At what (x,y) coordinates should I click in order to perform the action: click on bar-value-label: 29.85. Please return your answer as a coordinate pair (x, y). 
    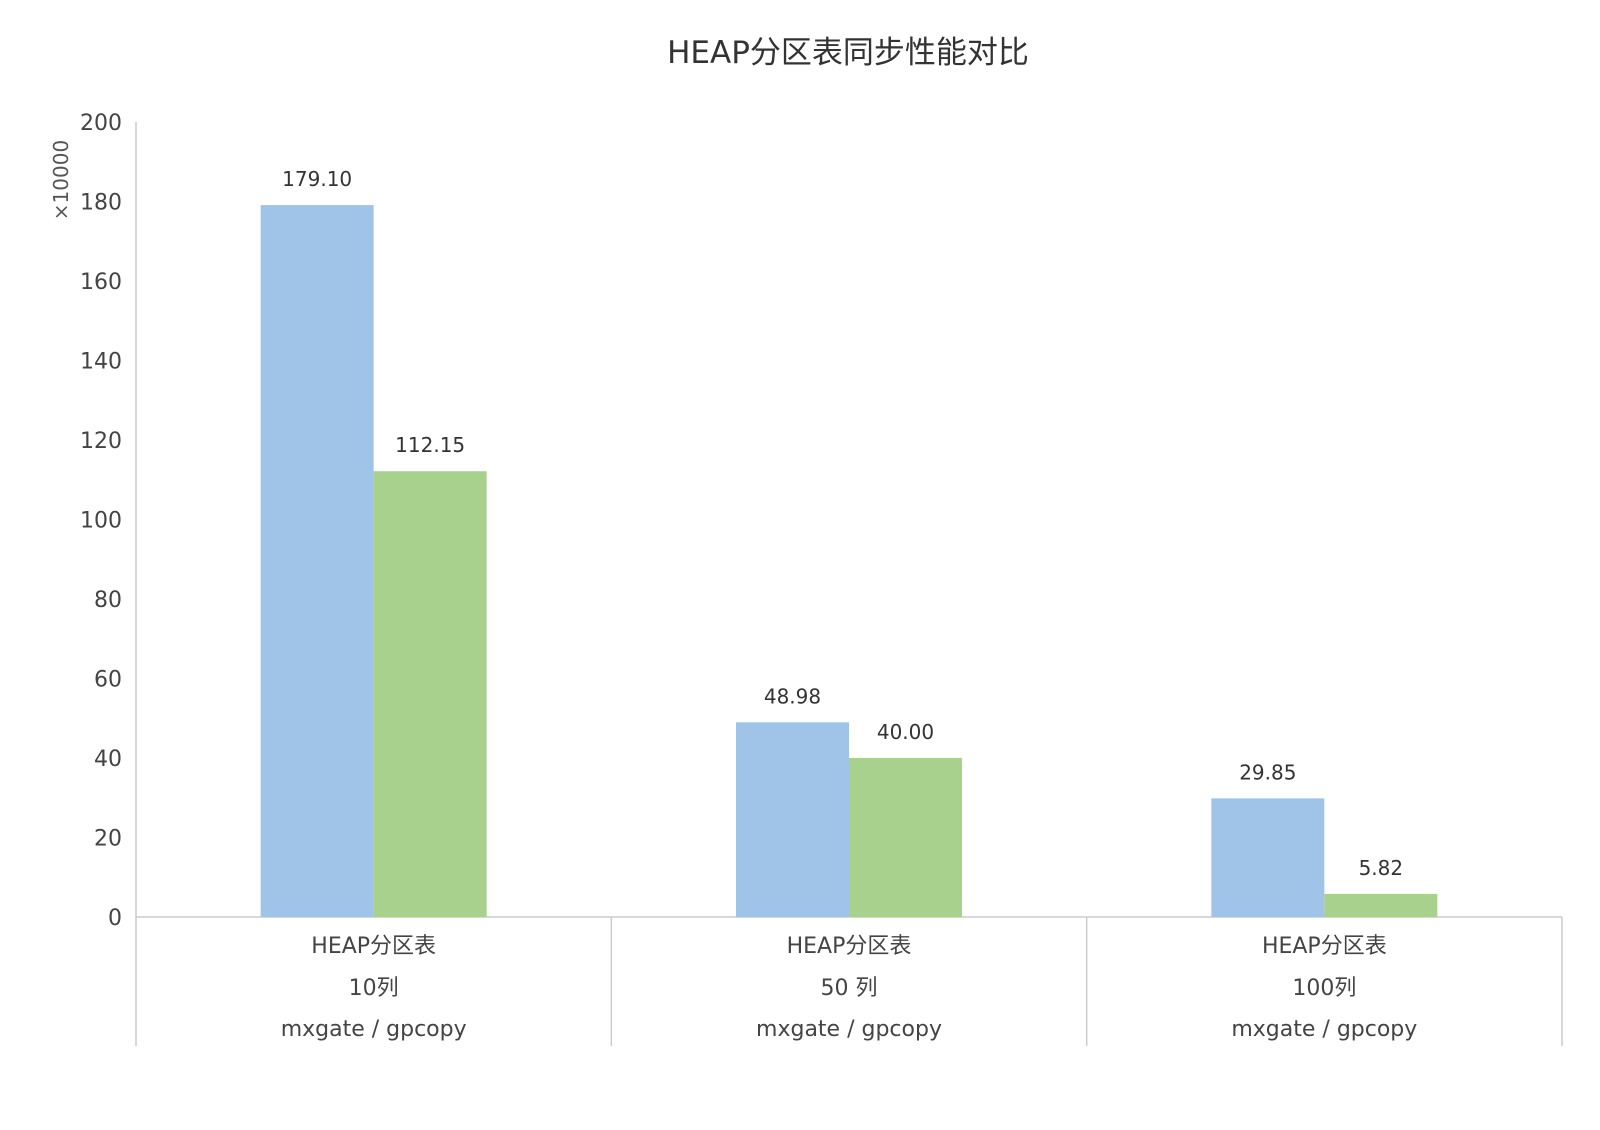
    Looking at the image, I should click on (1267, 772).